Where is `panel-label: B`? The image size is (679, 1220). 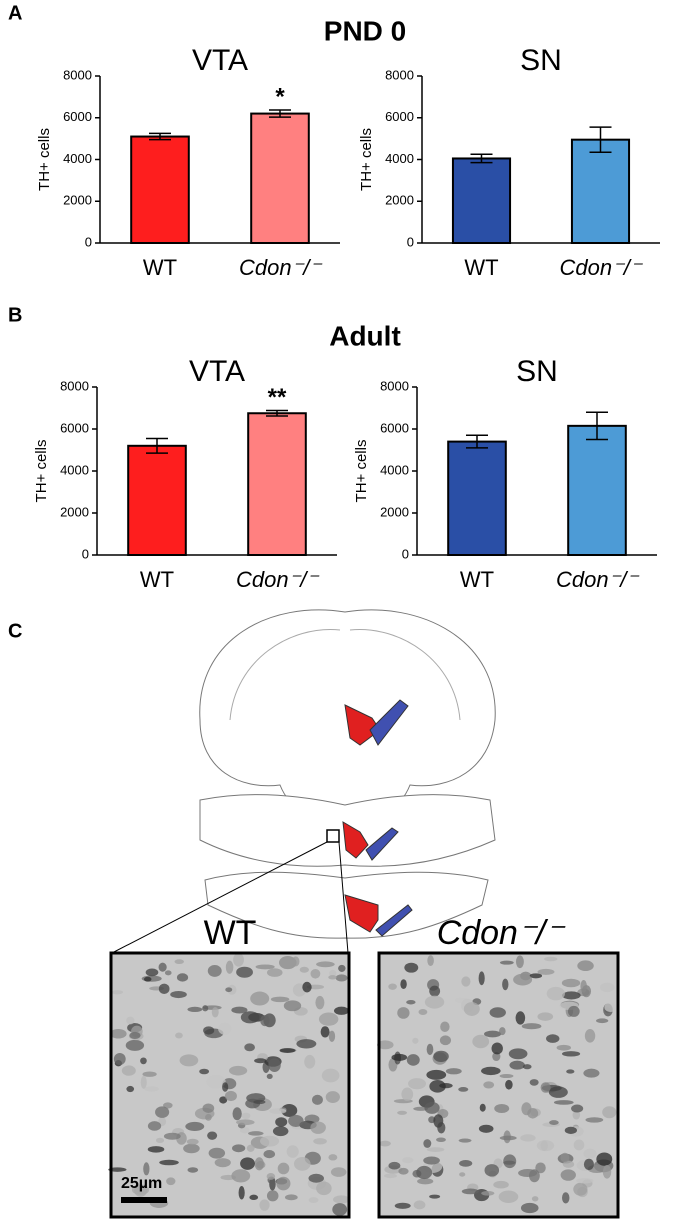 panel-label: B is located at coordinates (15, 315).